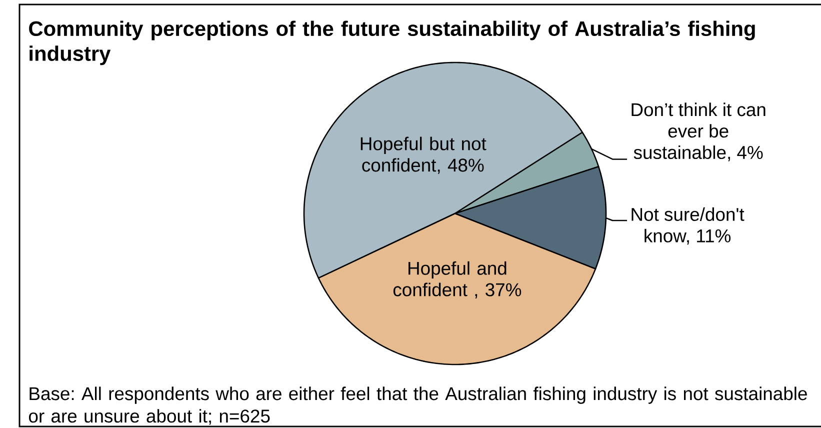 The image size is (821, 428). Describe the element at coordinates (392, 43) in the screenshot. I see `chart-title: Community perceptions of the future sustainability of Australia’s fishing industry` at that location.